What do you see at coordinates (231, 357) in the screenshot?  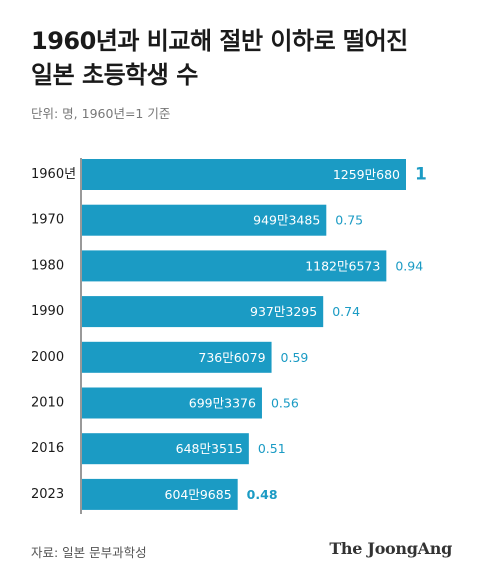 I see `bar-value-label: 736만6079` at bounding box center [231, 357].